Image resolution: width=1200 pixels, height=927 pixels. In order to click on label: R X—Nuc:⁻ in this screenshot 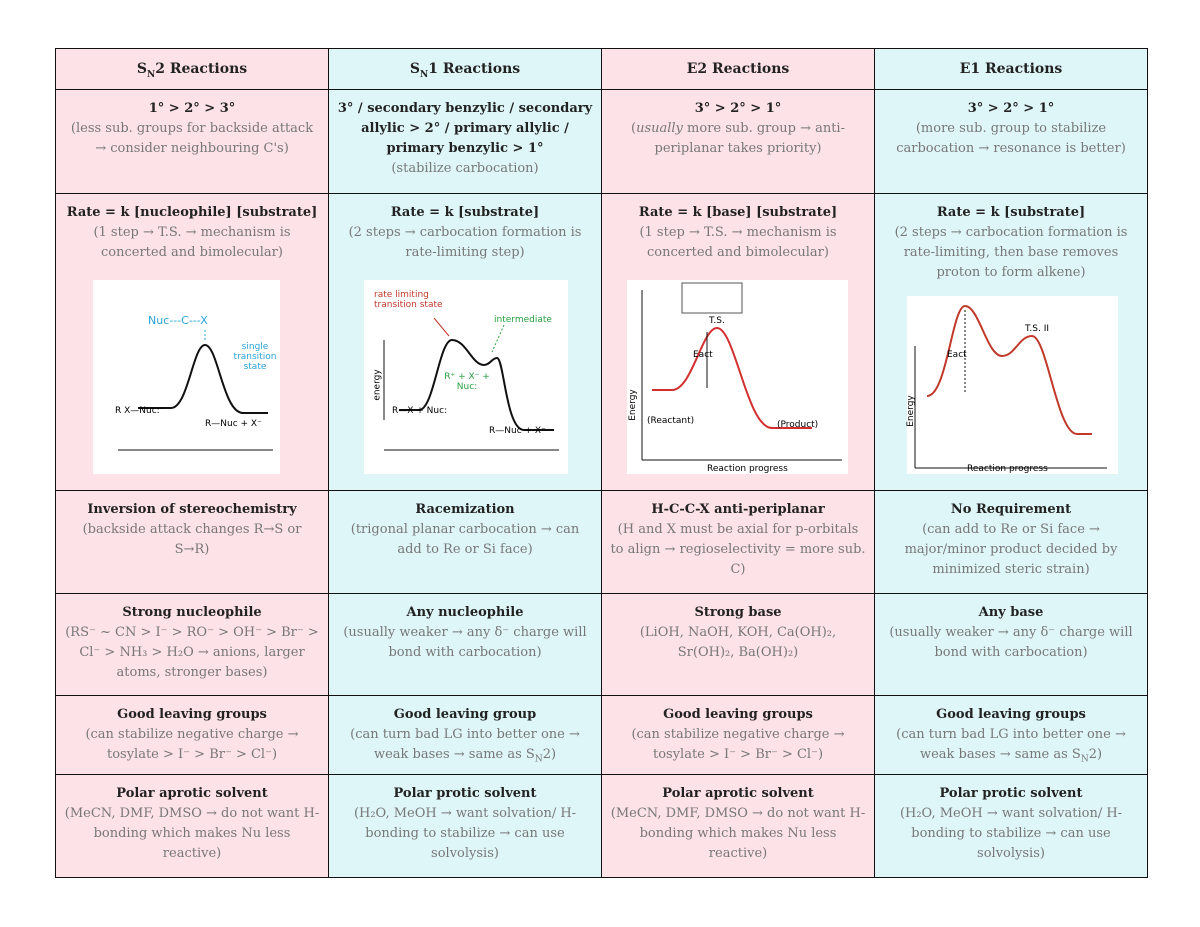, I will do `click(140, 411)`.